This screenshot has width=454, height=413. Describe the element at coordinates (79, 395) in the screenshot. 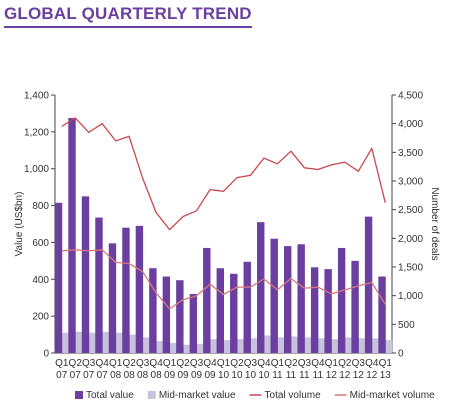

I see `legend-swatch-total-value` at that location.